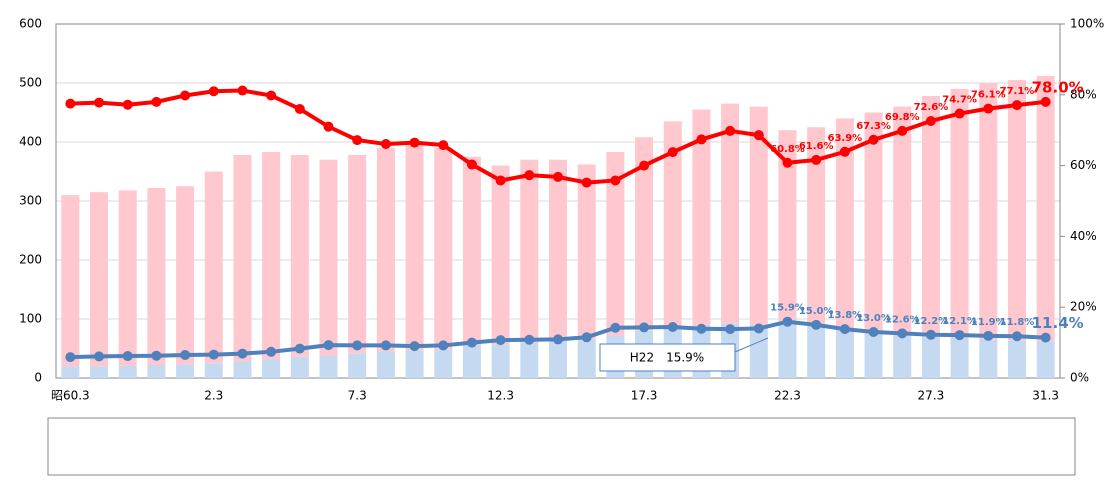 The image size is (1111, 480). Describe the element at coordinates (787, 396) in the screenshot. I see `x-tick-label: 22.3` at that location.